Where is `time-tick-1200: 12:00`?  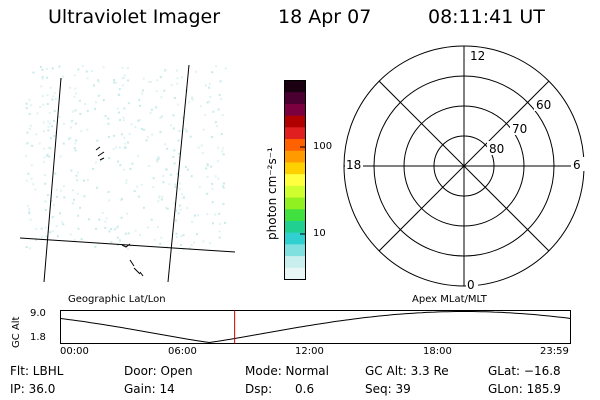
time-tick-1200: 12:00 is located at coordinates (309, 351).